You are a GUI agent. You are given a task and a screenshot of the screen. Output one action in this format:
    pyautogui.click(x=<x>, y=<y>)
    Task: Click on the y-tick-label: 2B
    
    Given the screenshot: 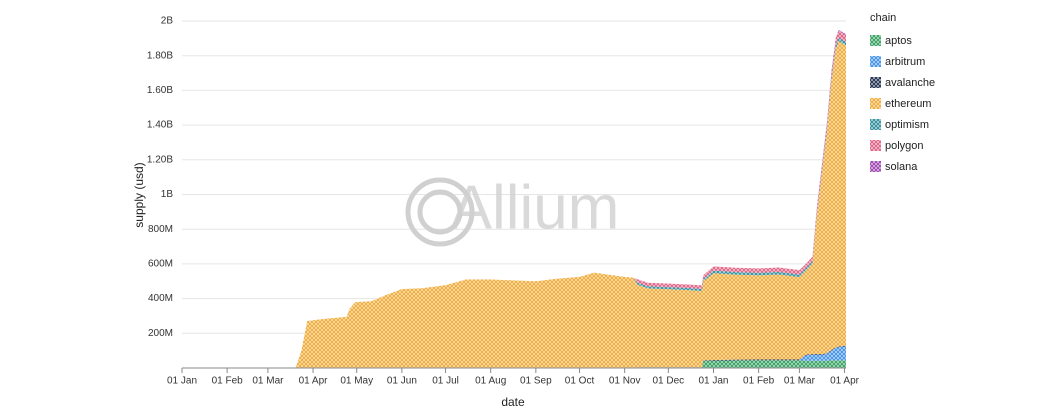 What is the action you would take?
    pyautogui.click(x=167, y=21)
    